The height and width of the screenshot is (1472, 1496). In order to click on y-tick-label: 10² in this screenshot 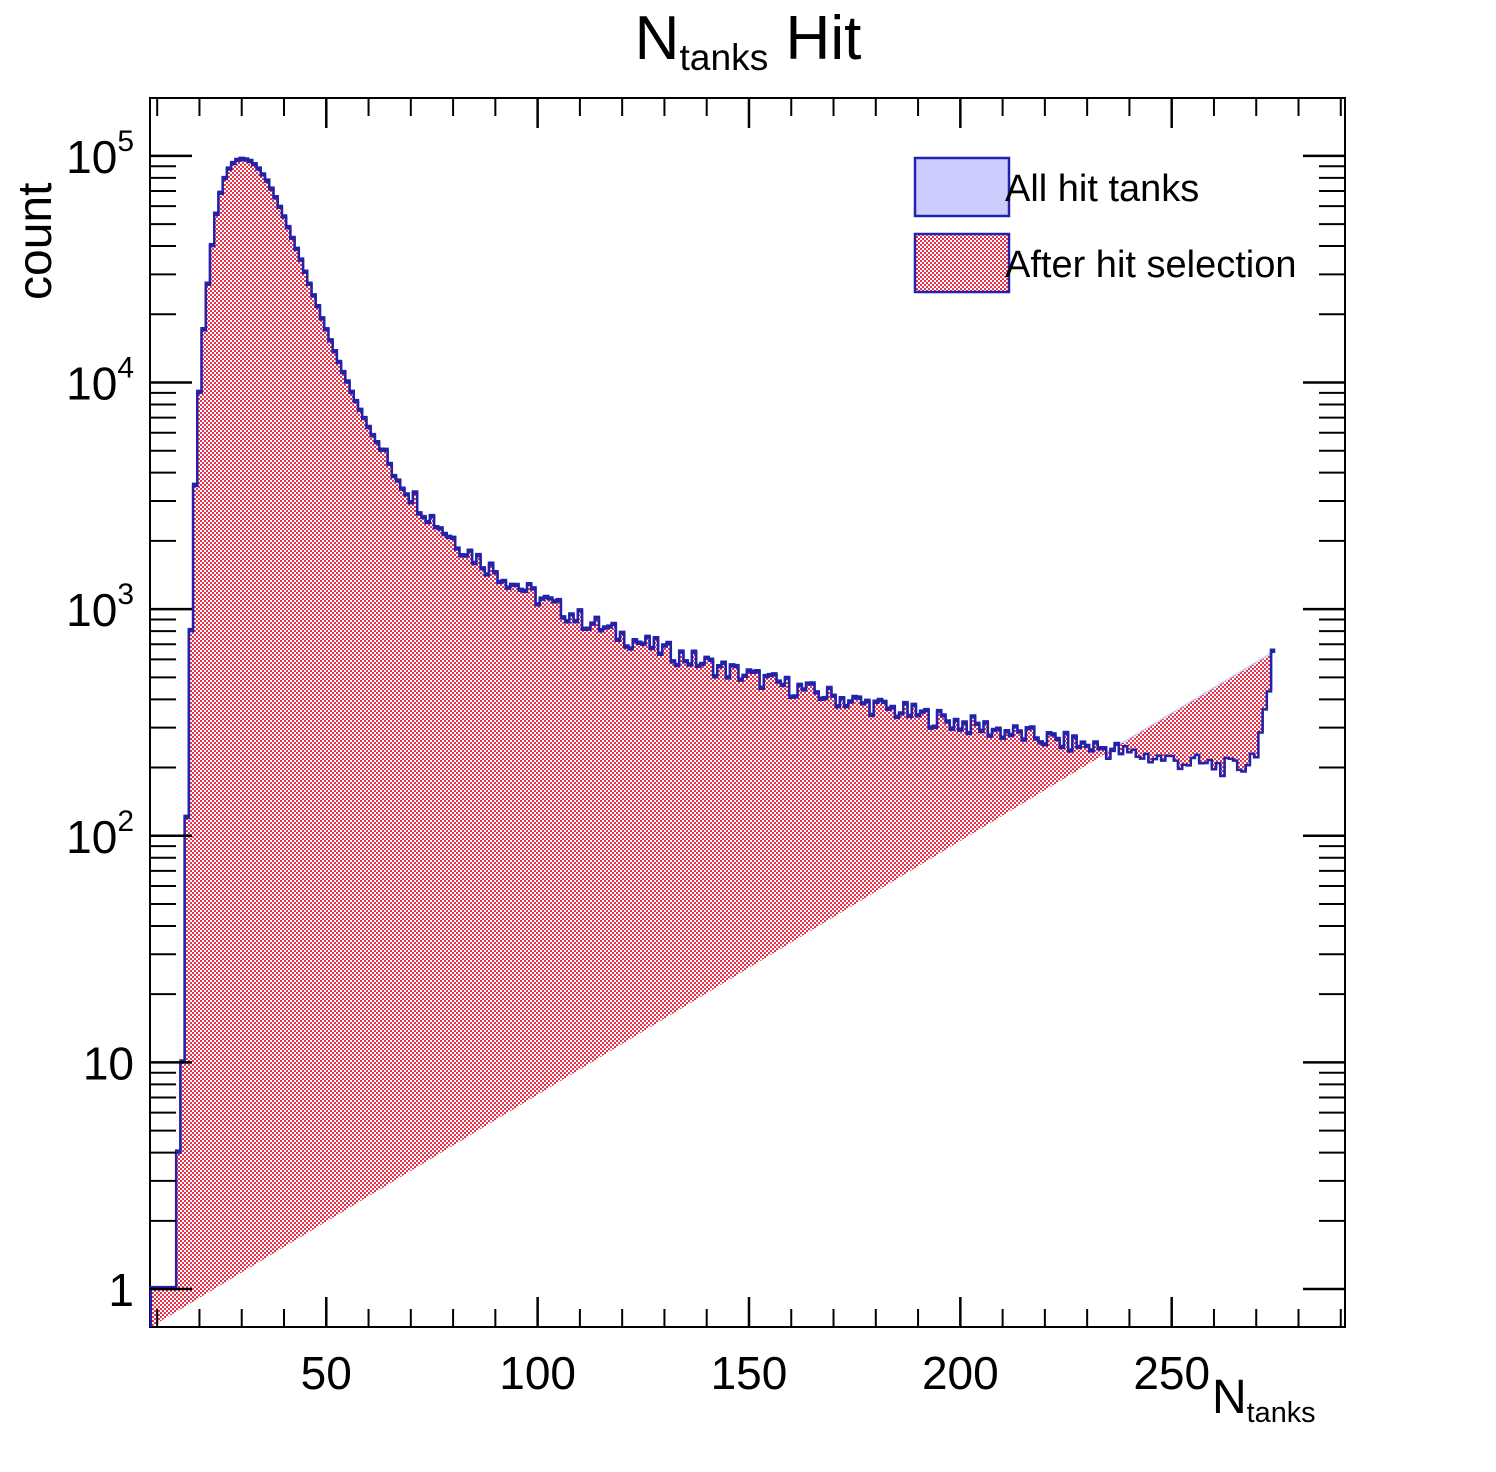, I will do `click(100, 834)`.